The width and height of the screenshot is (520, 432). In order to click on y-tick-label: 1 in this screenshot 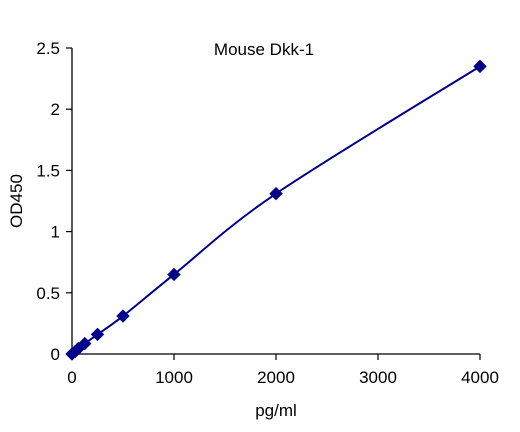, I will do `click(55, 232)`.